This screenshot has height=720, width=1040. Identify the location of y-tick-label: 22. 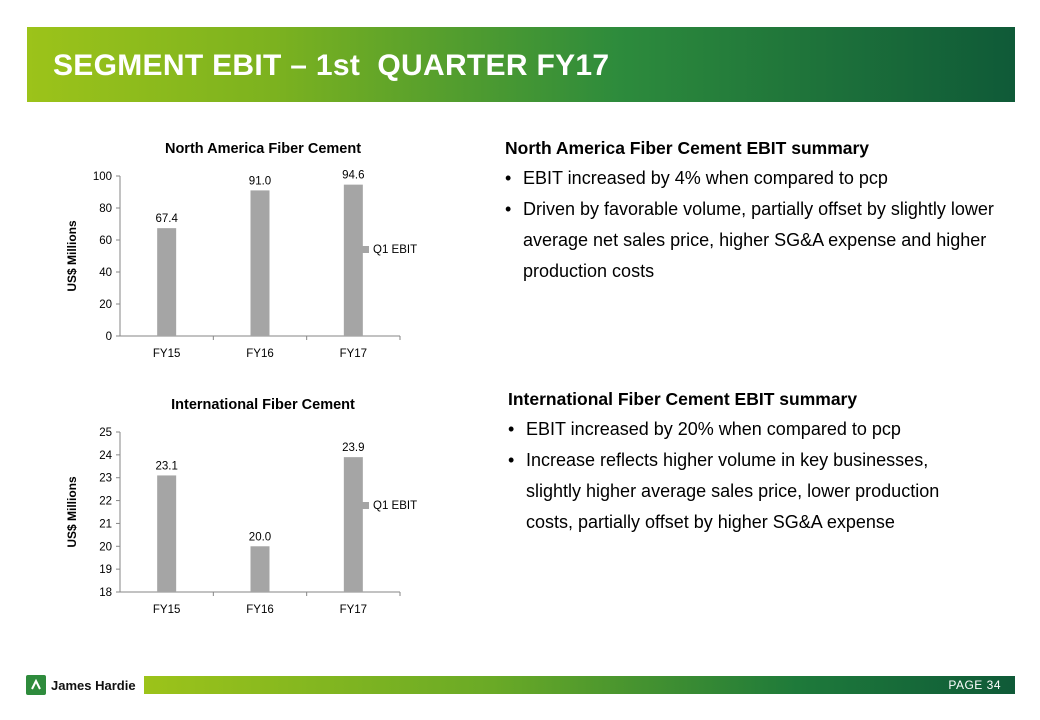
(105, 502).